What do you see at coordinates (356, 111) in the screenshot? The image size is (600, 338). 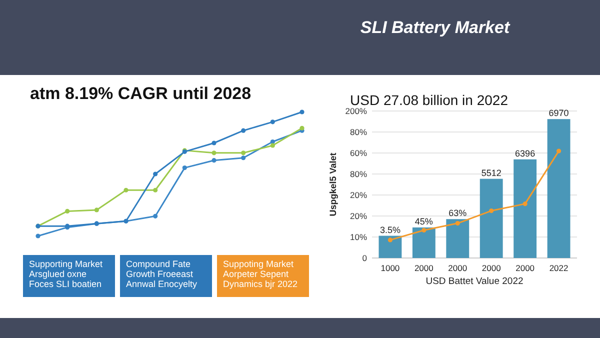 I see `text: 200%` at bounding box center [356, 111].